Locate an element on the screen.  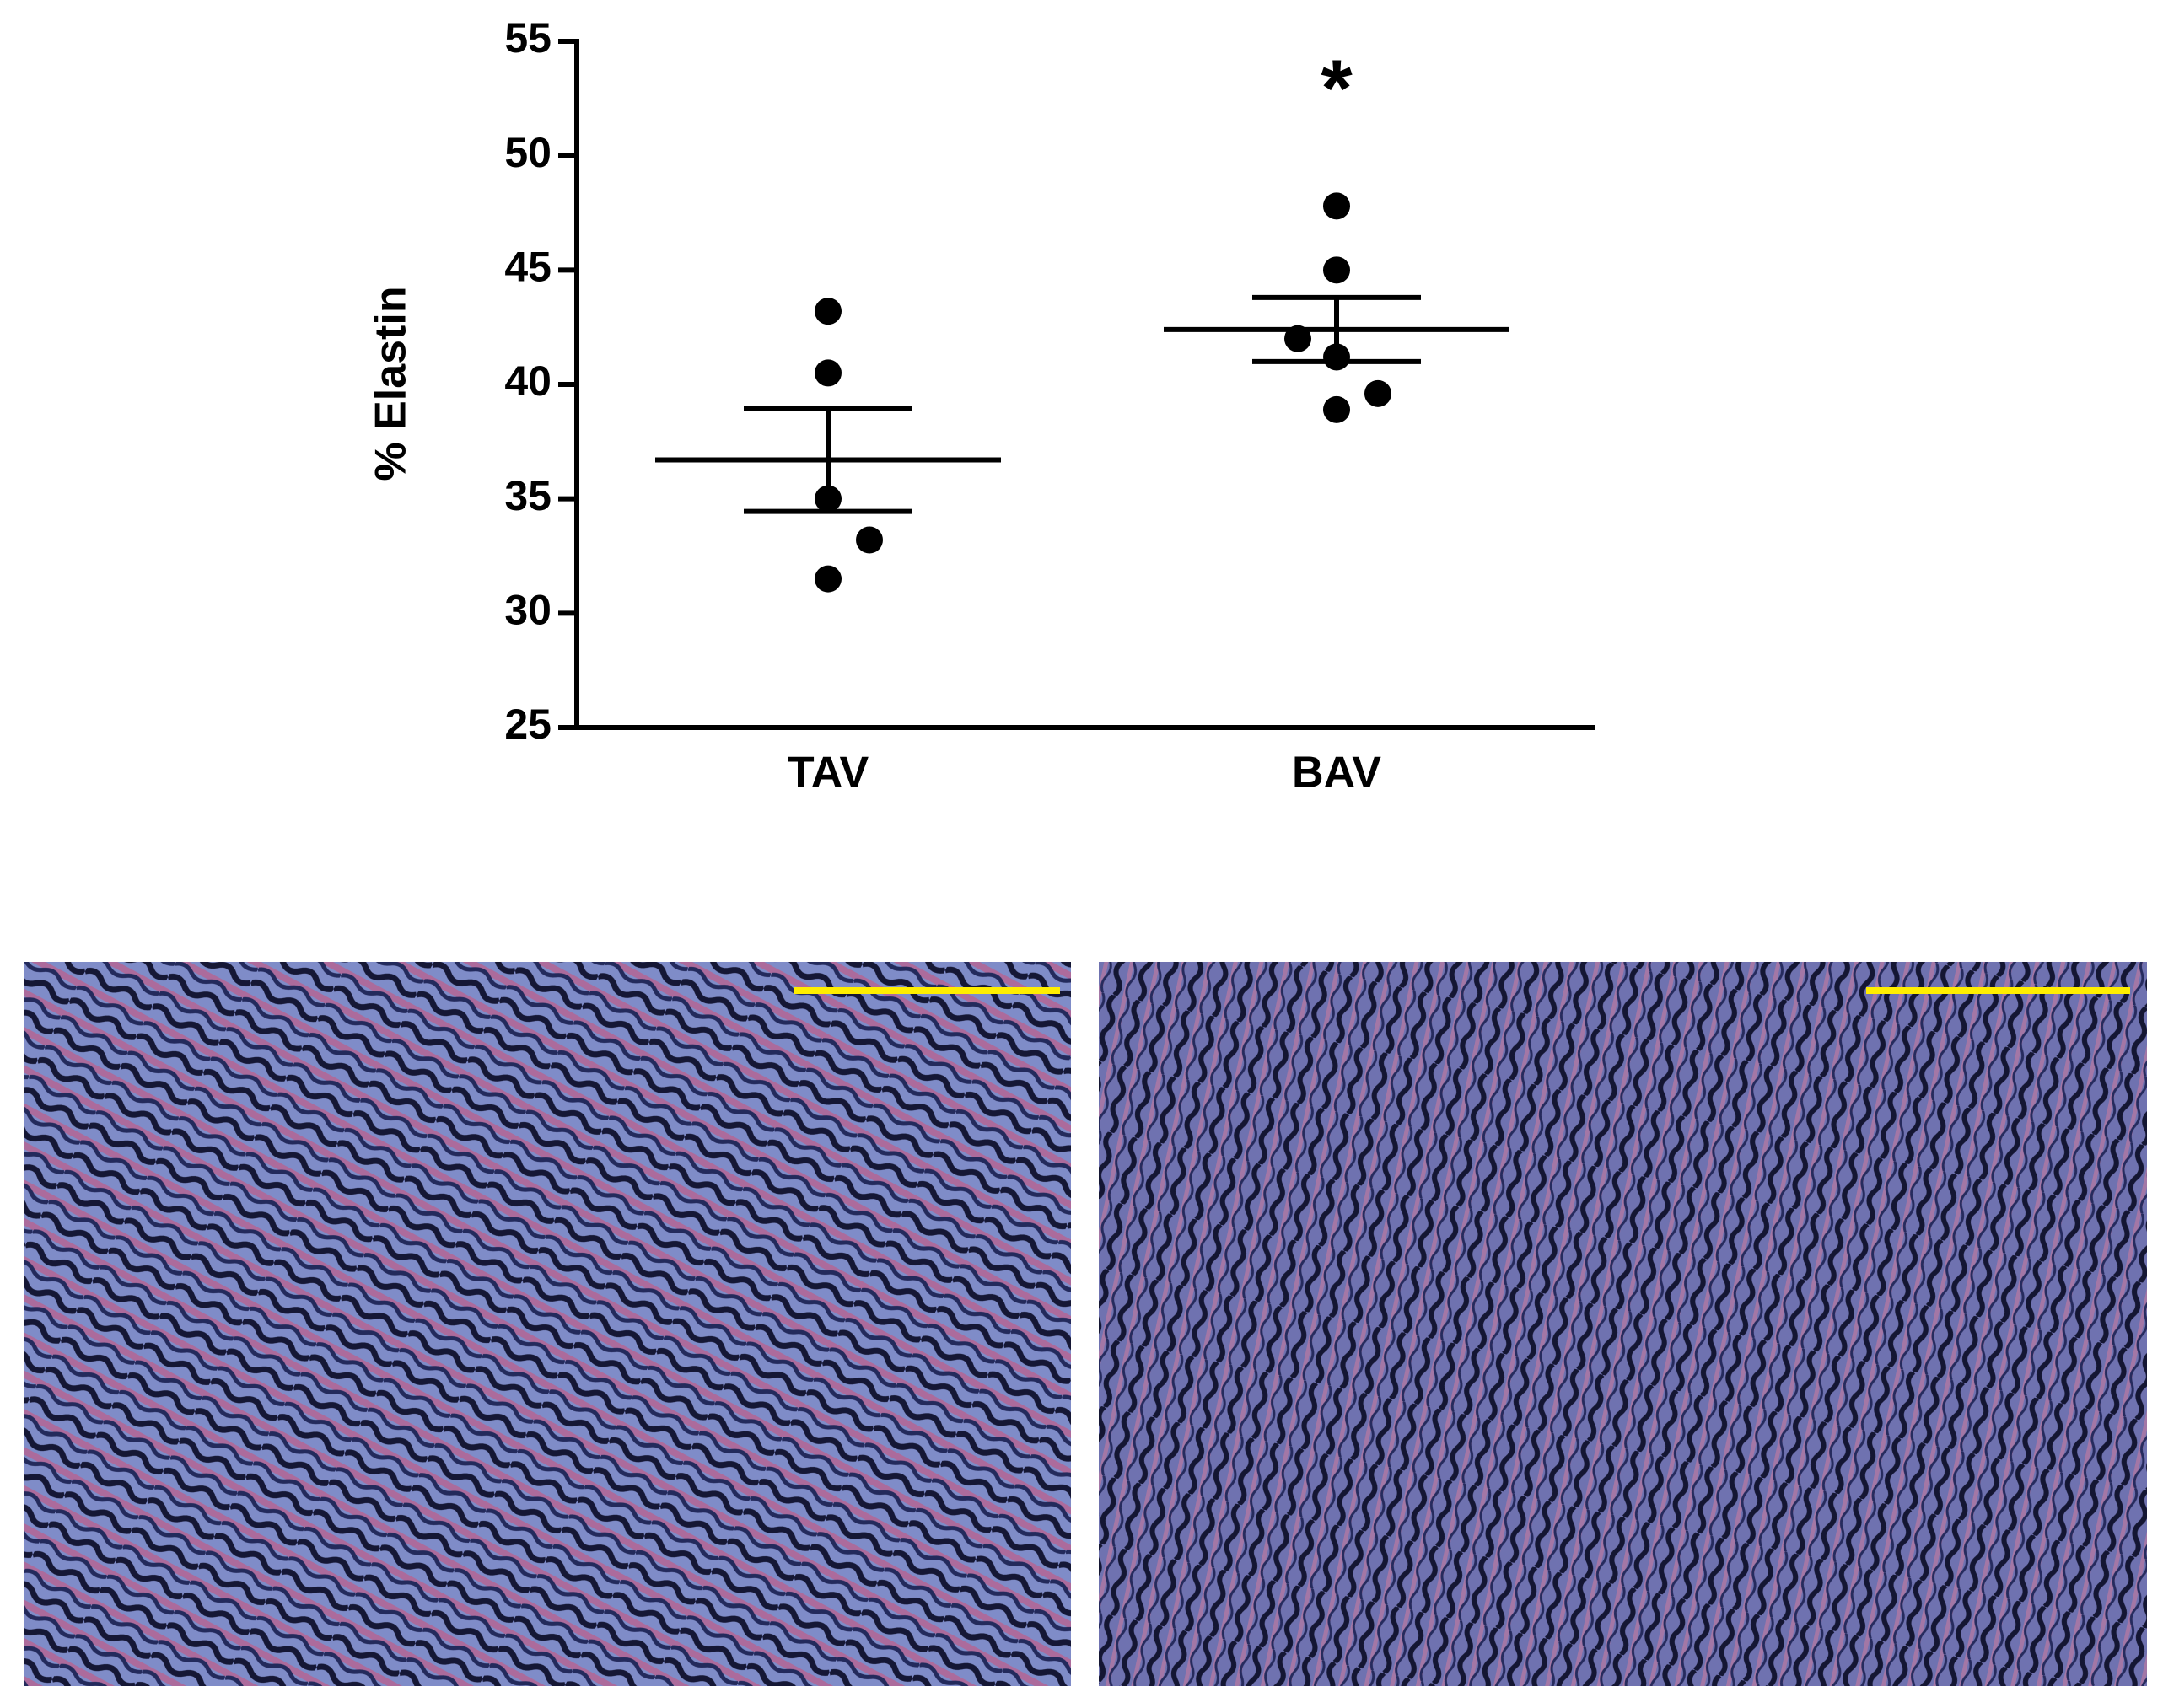
y-tick-label: 40 is located at coordinates (528, 381).